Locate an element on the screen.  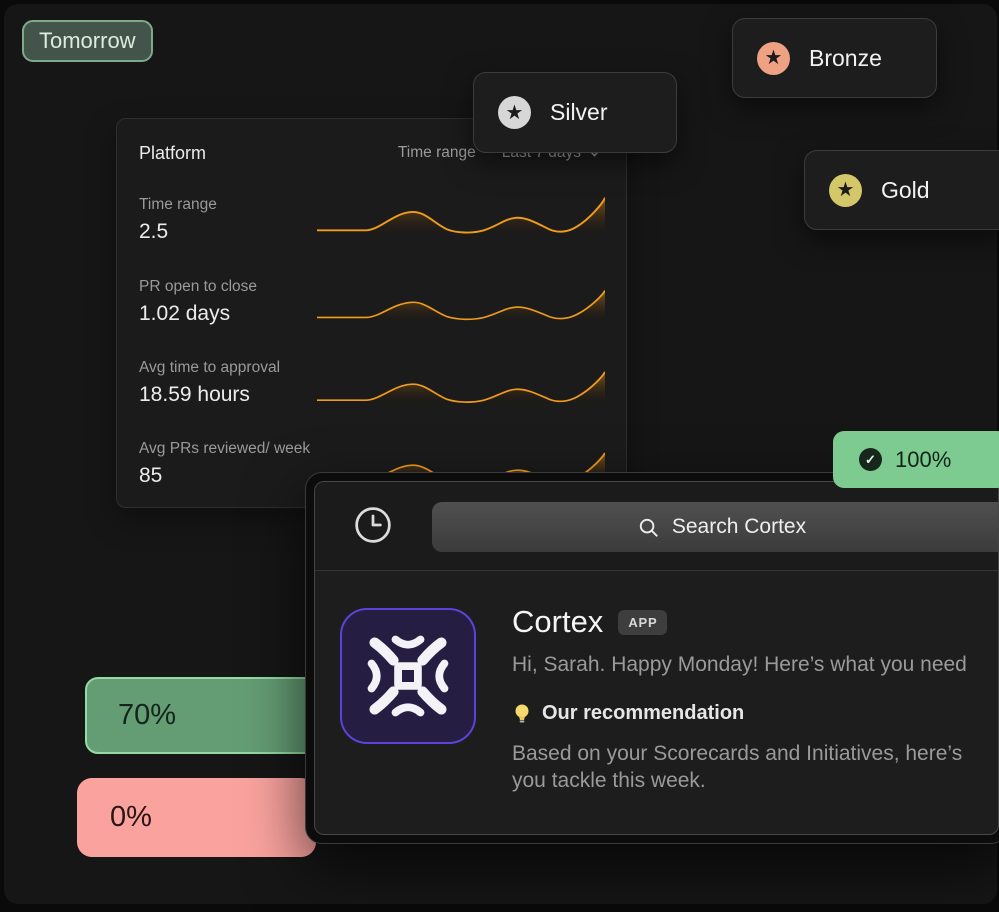
tier-label: Gold is located at coordinates (905, 189).